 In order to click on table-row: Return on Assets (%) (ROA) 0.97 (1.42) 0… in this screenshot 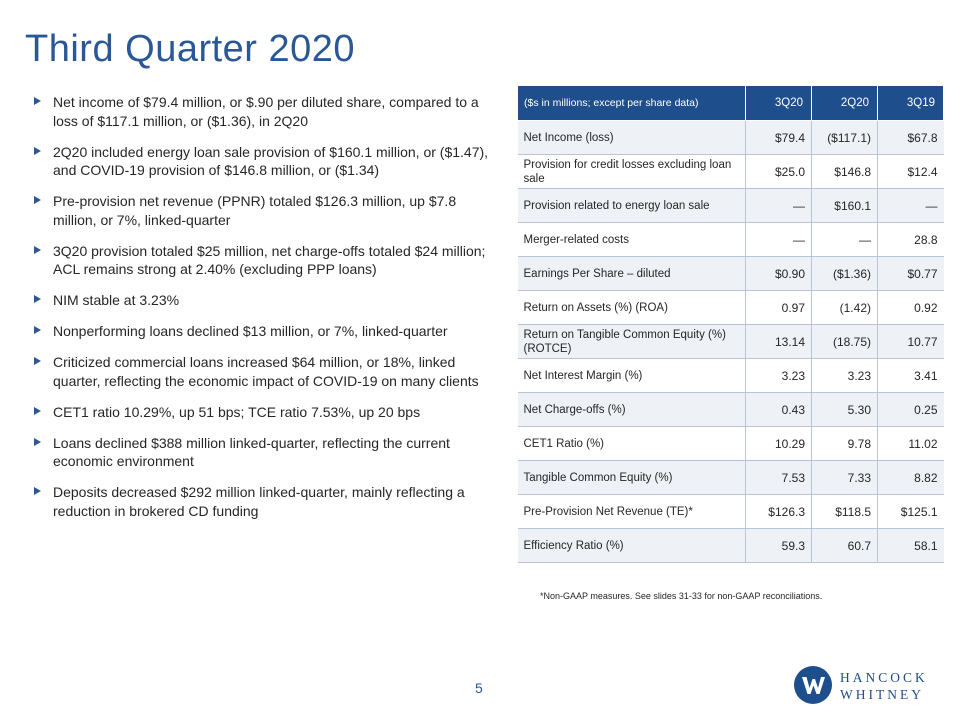, I will do `click(730, 307)`.